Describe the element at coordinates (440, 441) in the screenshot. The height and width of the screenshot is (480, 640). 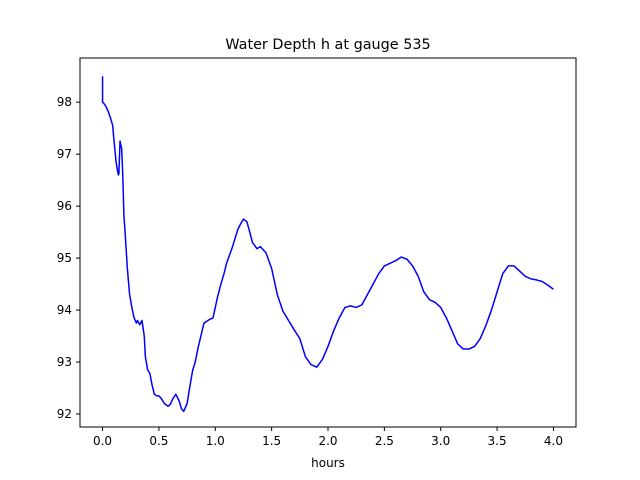
I see `x-tick-label: 3.0` at that location.